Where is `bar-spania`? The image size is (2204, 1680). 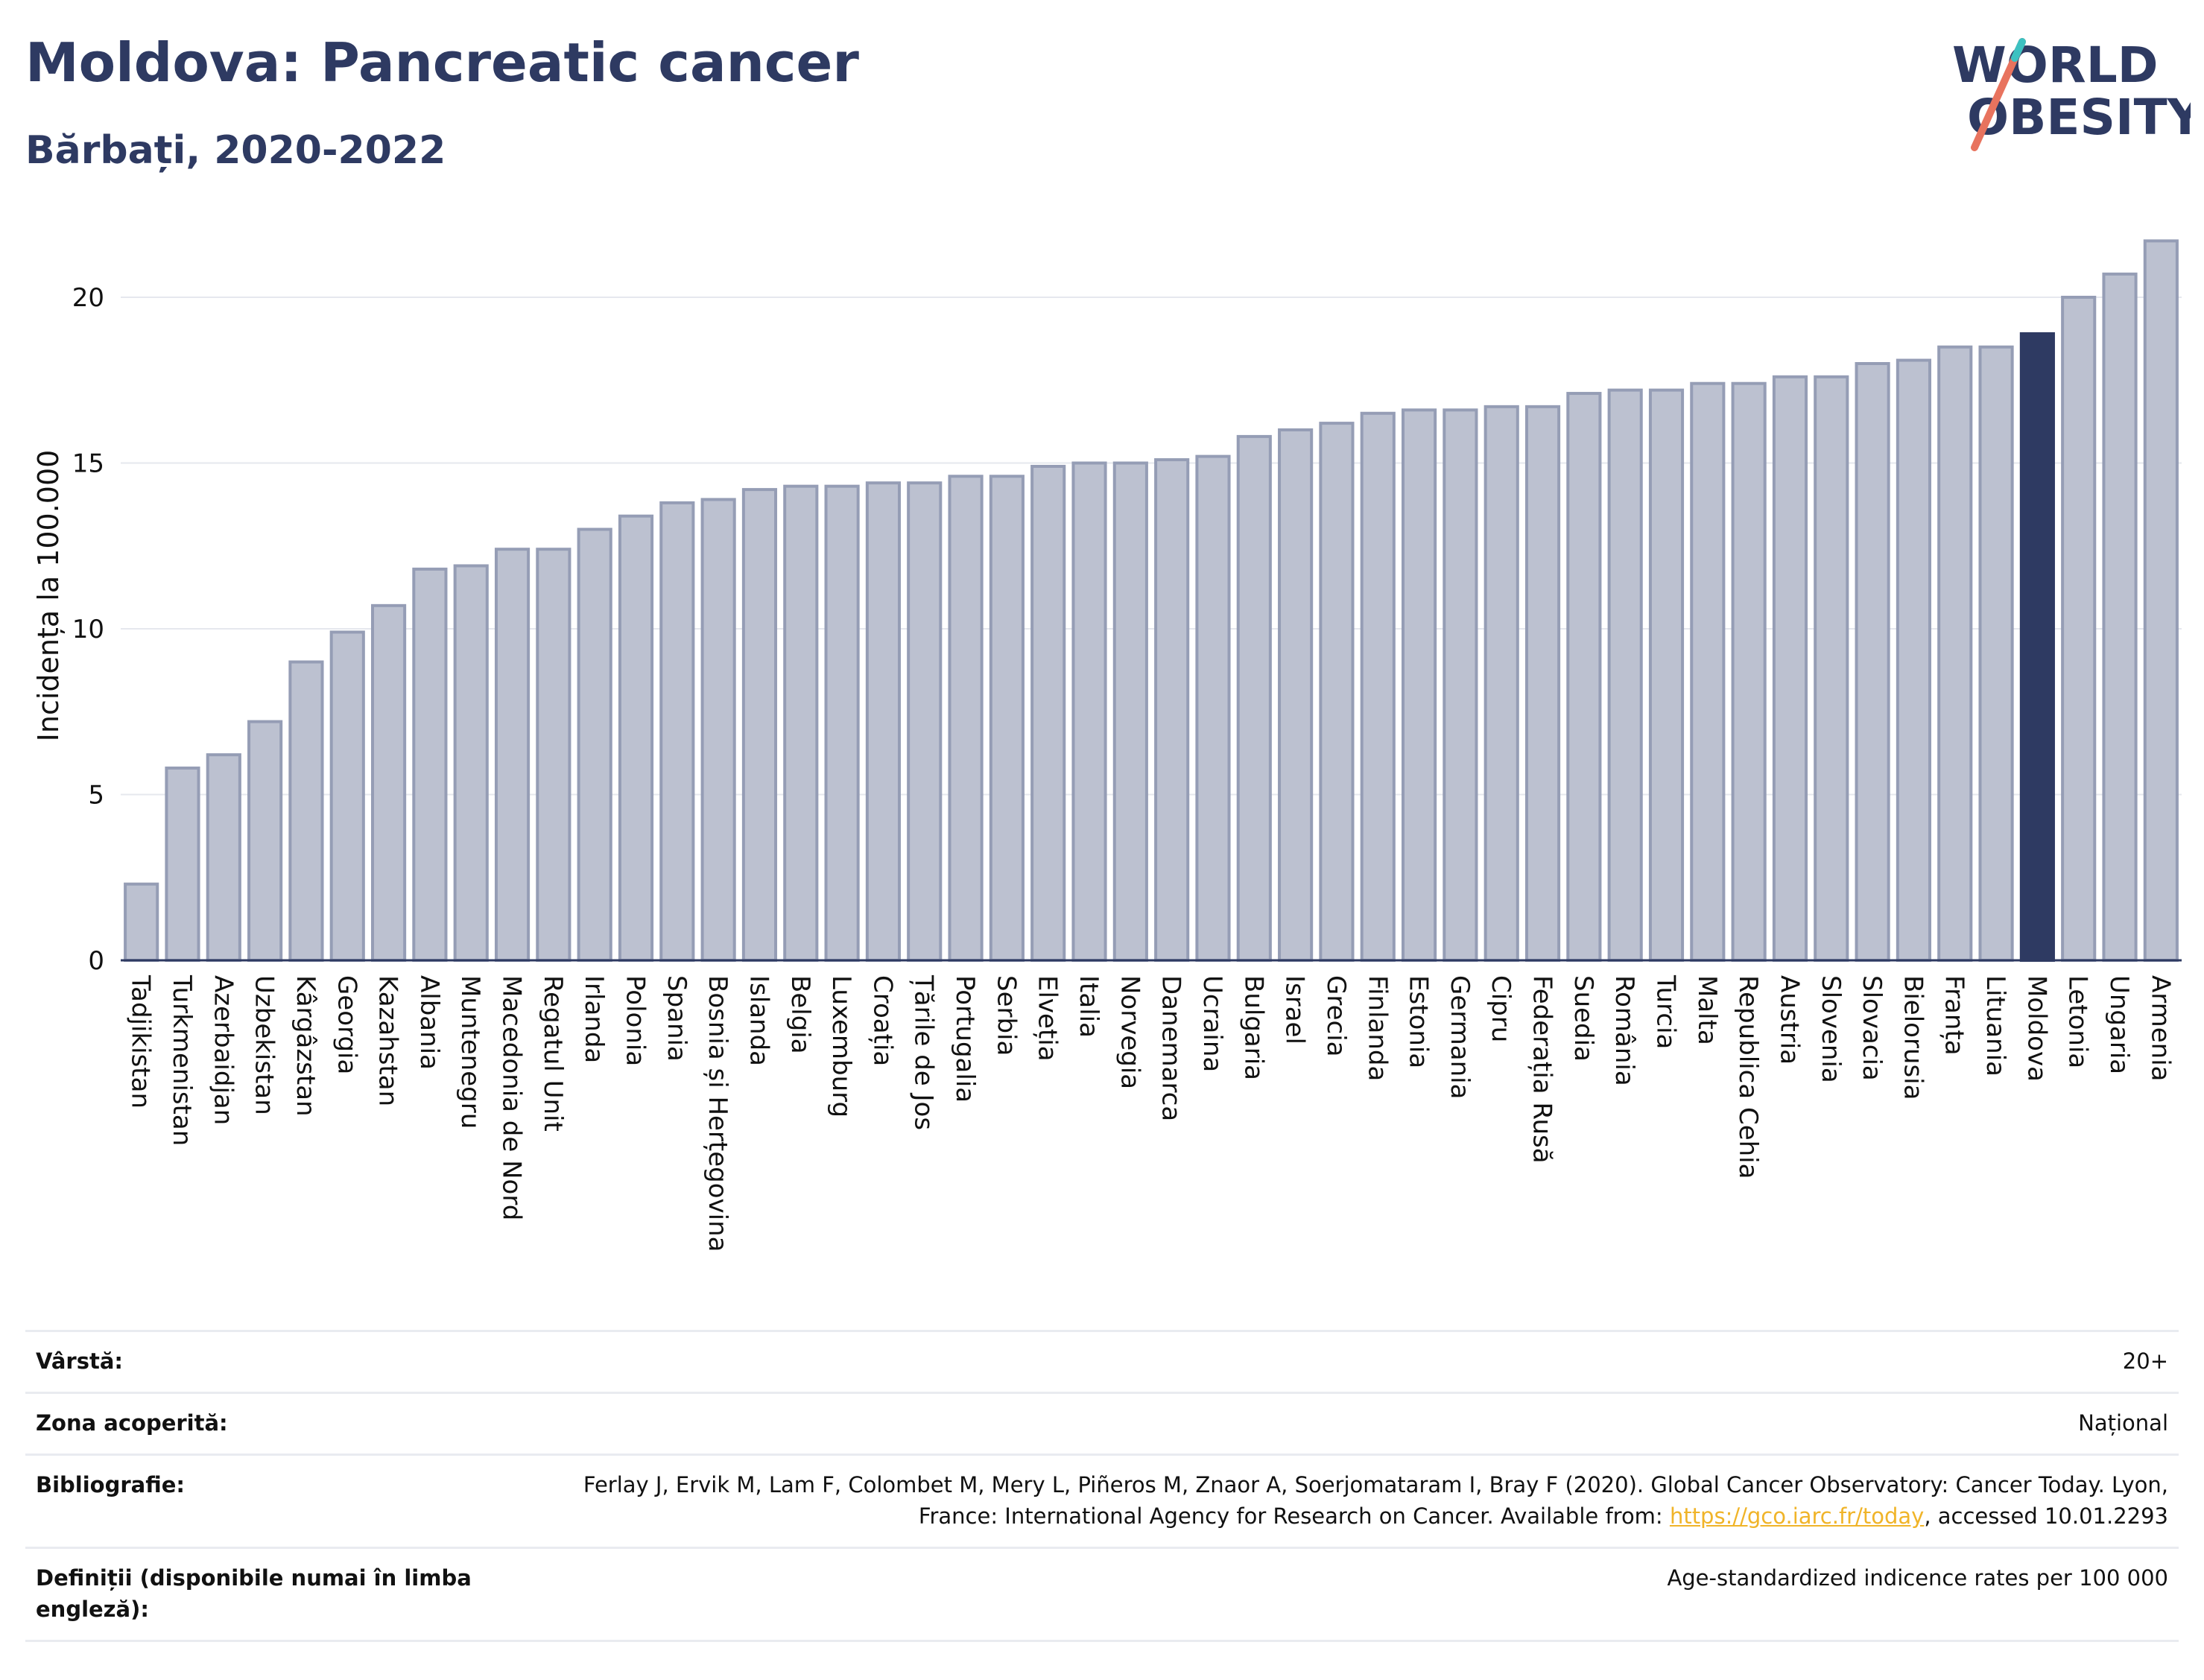
bar-spania is located at coordinates (677, 731).